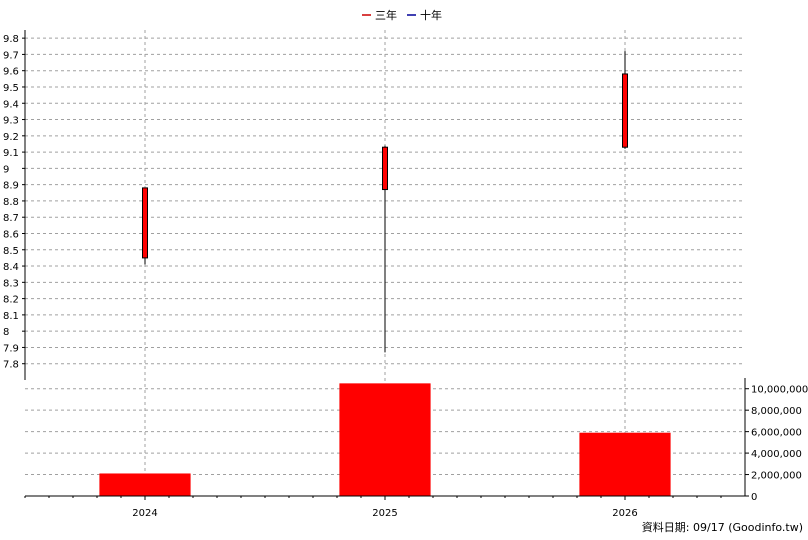  What do you see at coordinates (11, 104) in the screenshot?
I see `price-tick-label: 9.4` at bounding box center [11, 104].